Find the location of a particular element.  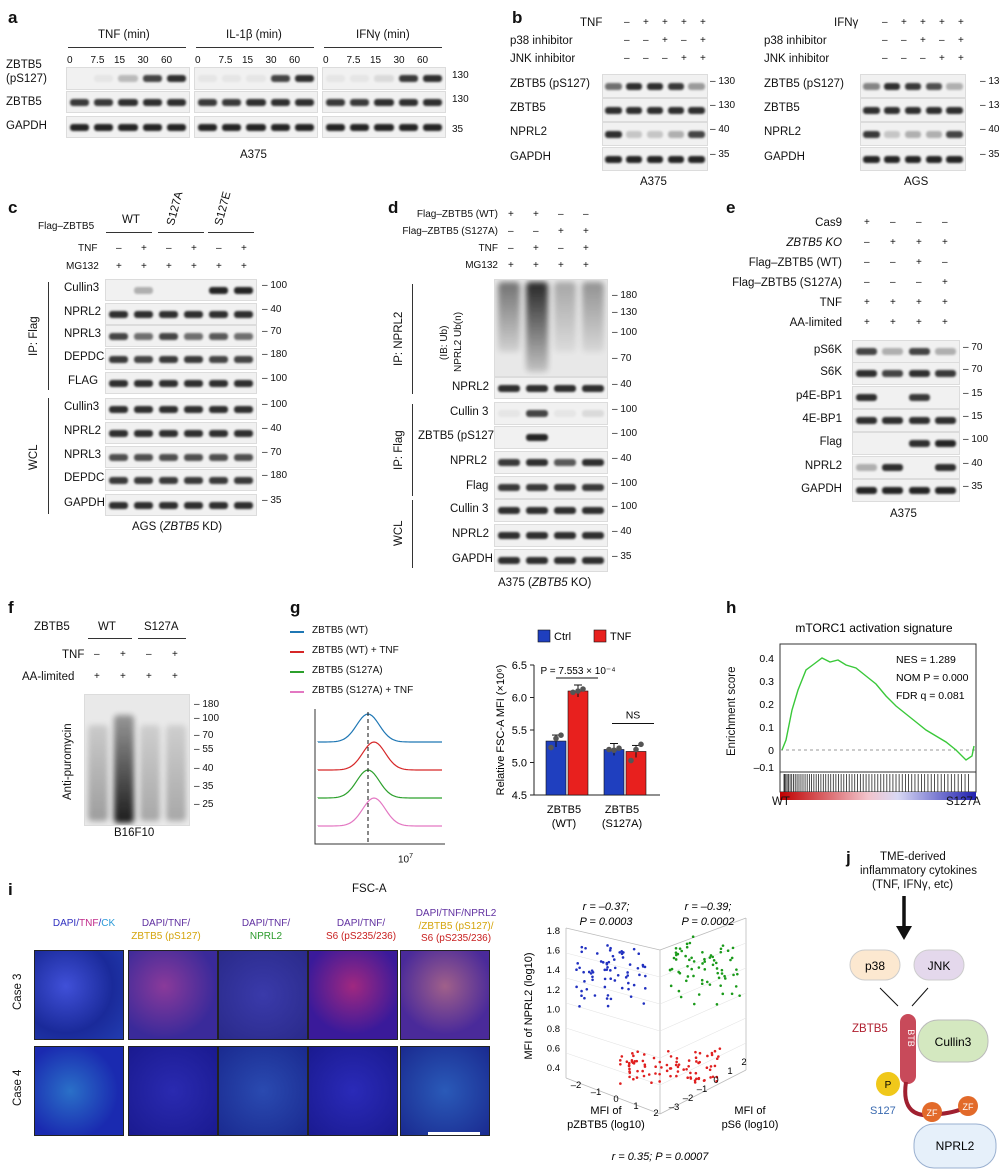

a-blot-gapdh-band is located at coordinates (433, 127).